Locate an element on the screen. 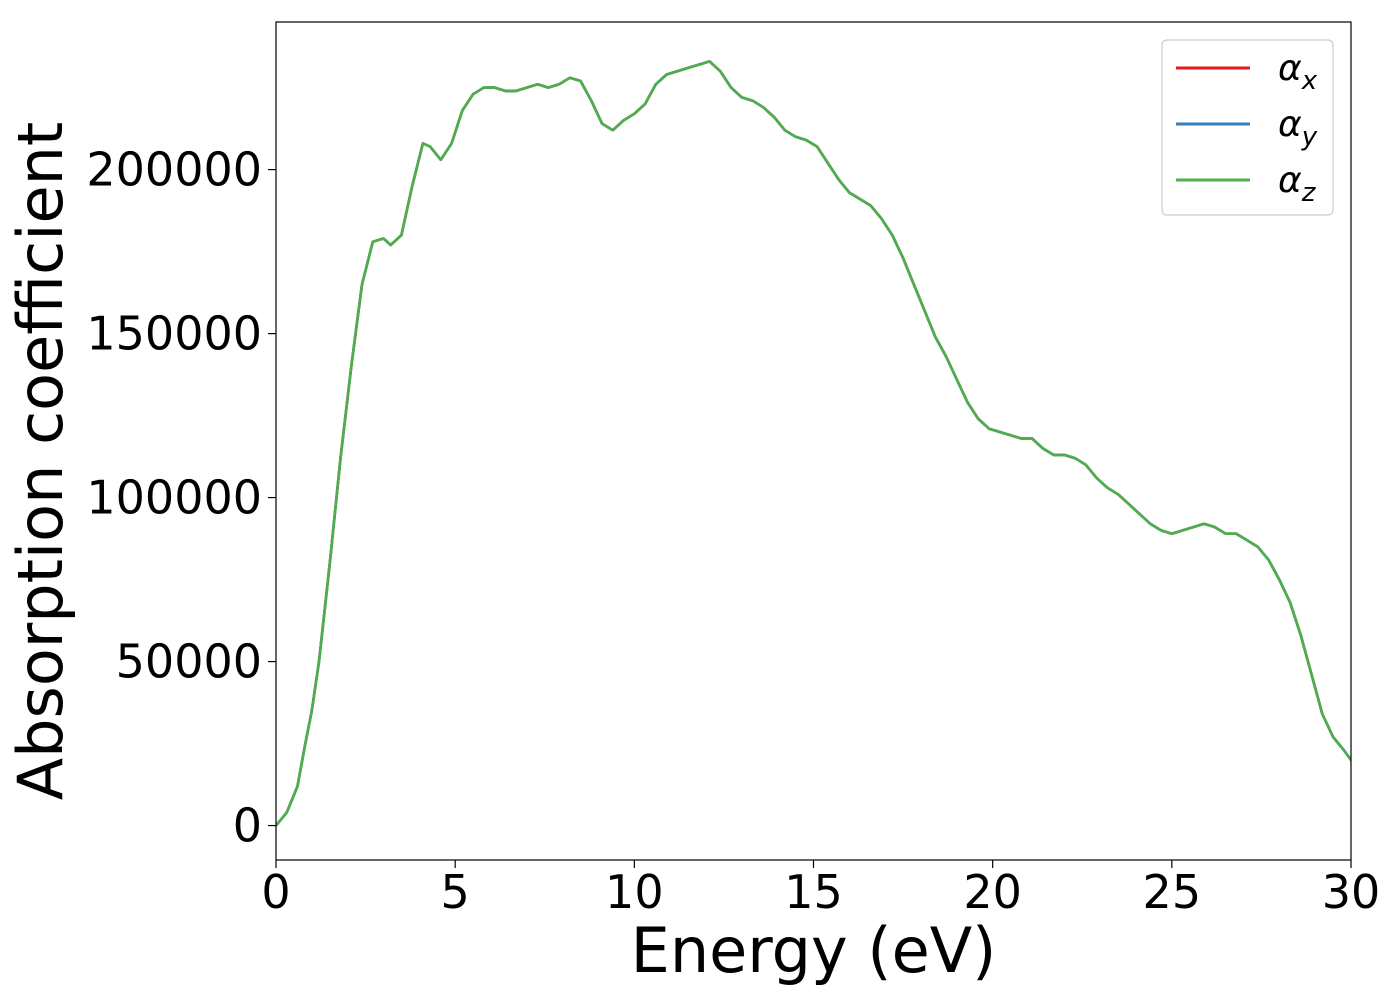 Image resolution: width=1400 pixels, height=1000 pixels. x-axis: 0 5 10 15 20 25 30 is located at coordinates (820, 889).